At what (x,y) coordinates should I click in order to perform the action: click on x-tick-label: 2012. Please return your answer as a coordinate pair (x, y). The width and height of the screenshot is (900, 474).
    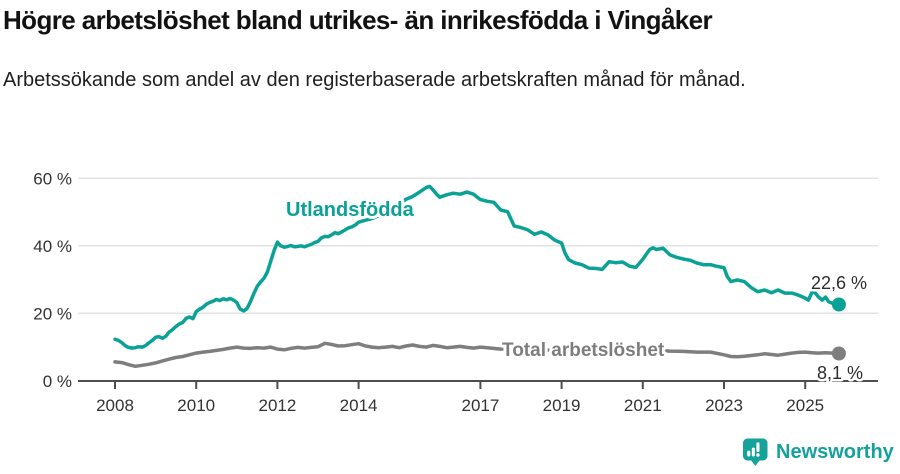
    Looking at the image, I should click on (277, 405).